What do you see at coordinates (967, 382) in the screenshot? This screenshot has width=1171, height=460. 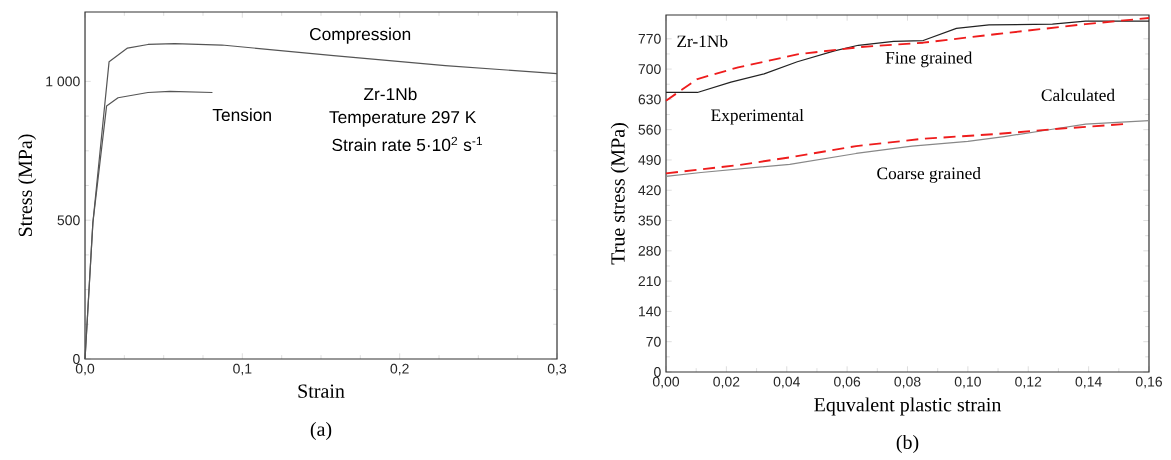 I see `x-tick-label: 0,10` at bounding box center [967, 382].